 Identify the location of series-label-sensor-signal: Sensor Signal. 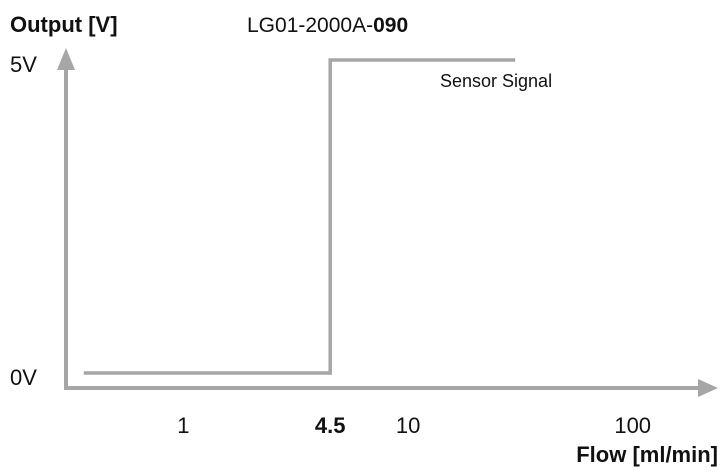
(496, 81).